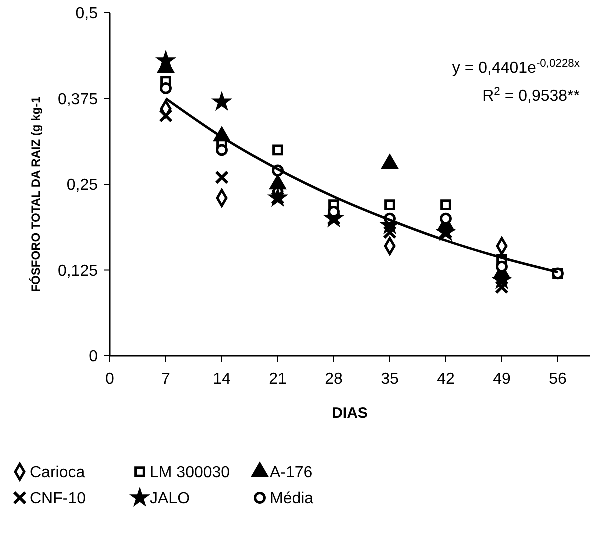  I want to click on x-tick-label: 56, so click(558, 379).